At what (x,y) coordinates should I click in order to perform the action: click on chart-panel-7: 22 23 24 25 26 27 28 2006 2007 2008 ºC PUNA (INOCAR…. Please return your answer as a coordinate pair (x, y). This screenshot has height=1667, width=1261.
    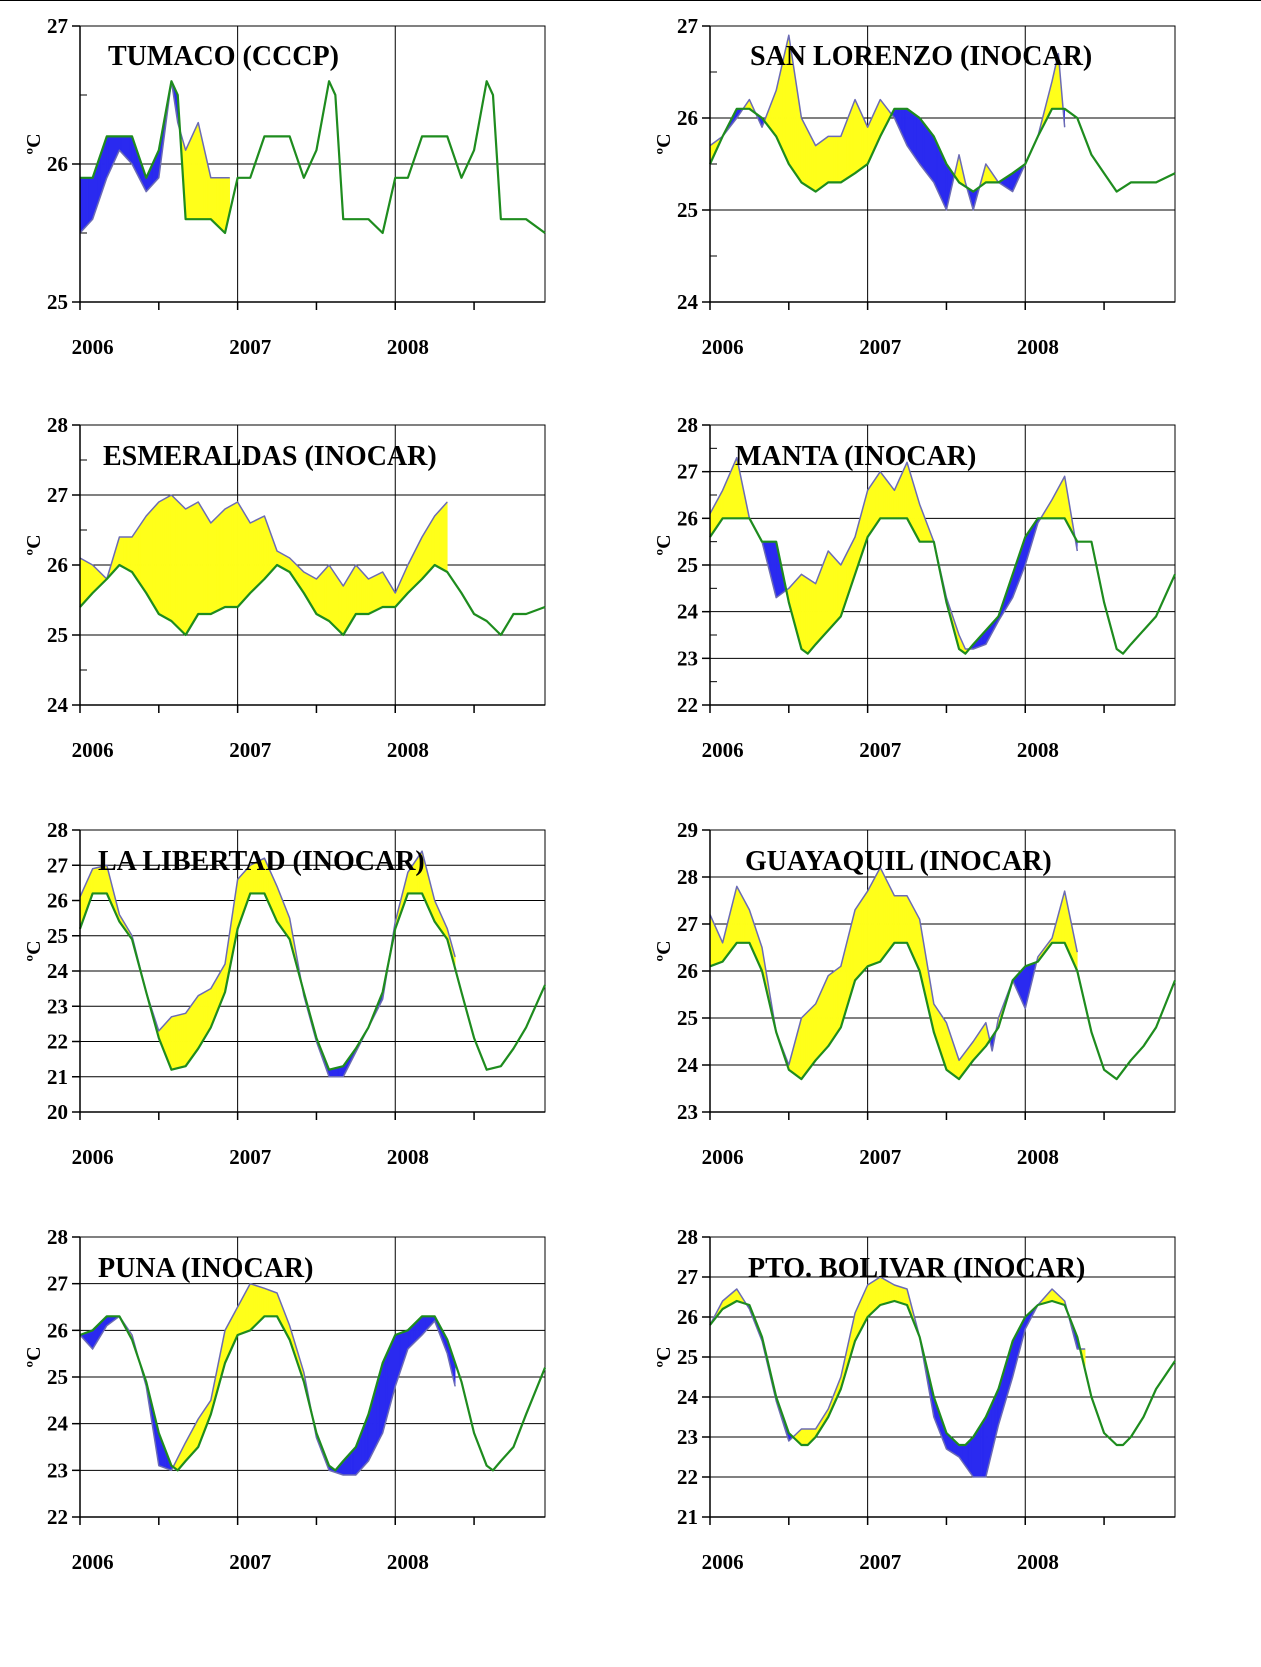
    Looking at the image, I should click on (285, 1399).